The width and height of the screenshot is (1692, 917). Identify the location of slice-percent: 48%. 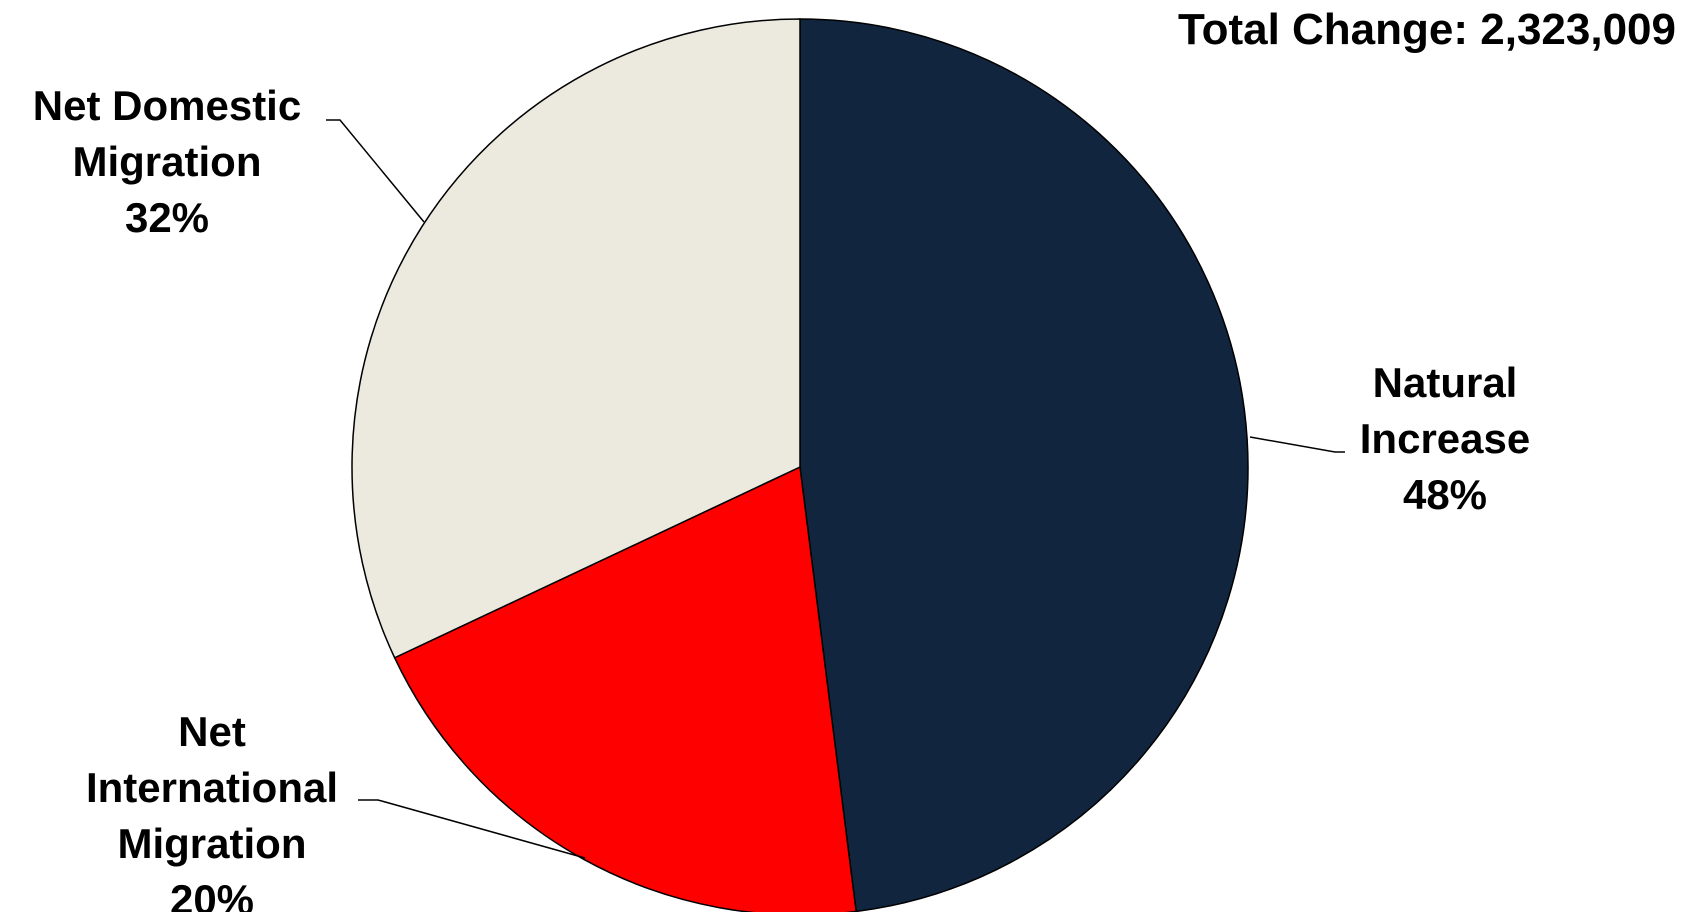
(1445, 494).